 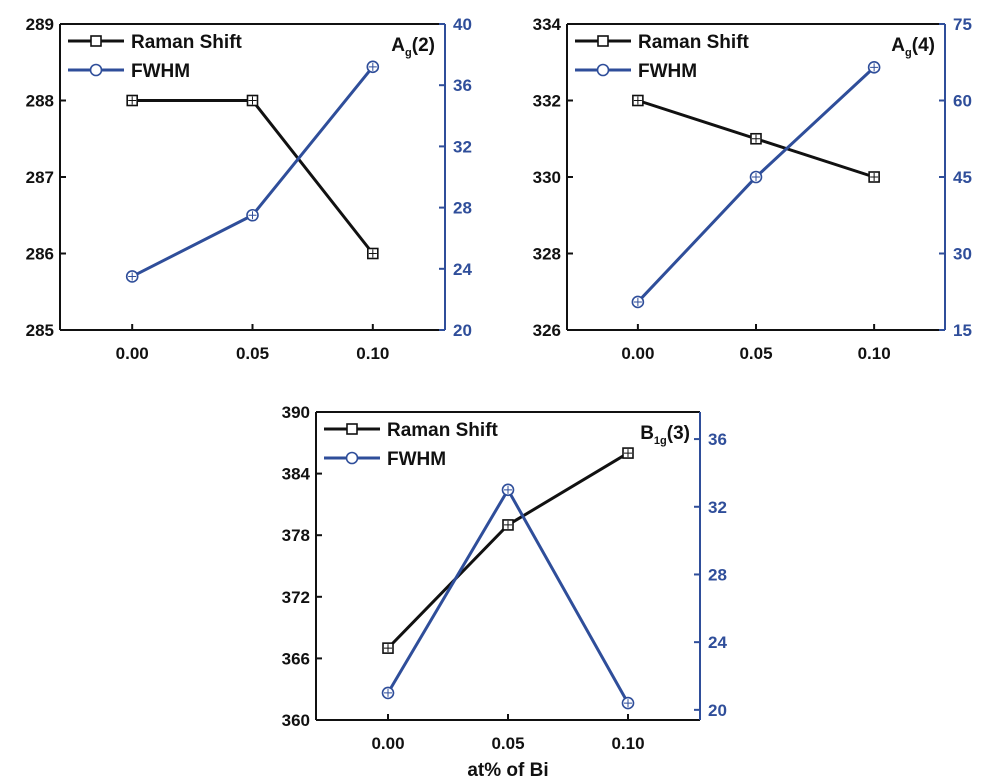 I want to click on right-tick-label: 30, so click(x=962, y=254).